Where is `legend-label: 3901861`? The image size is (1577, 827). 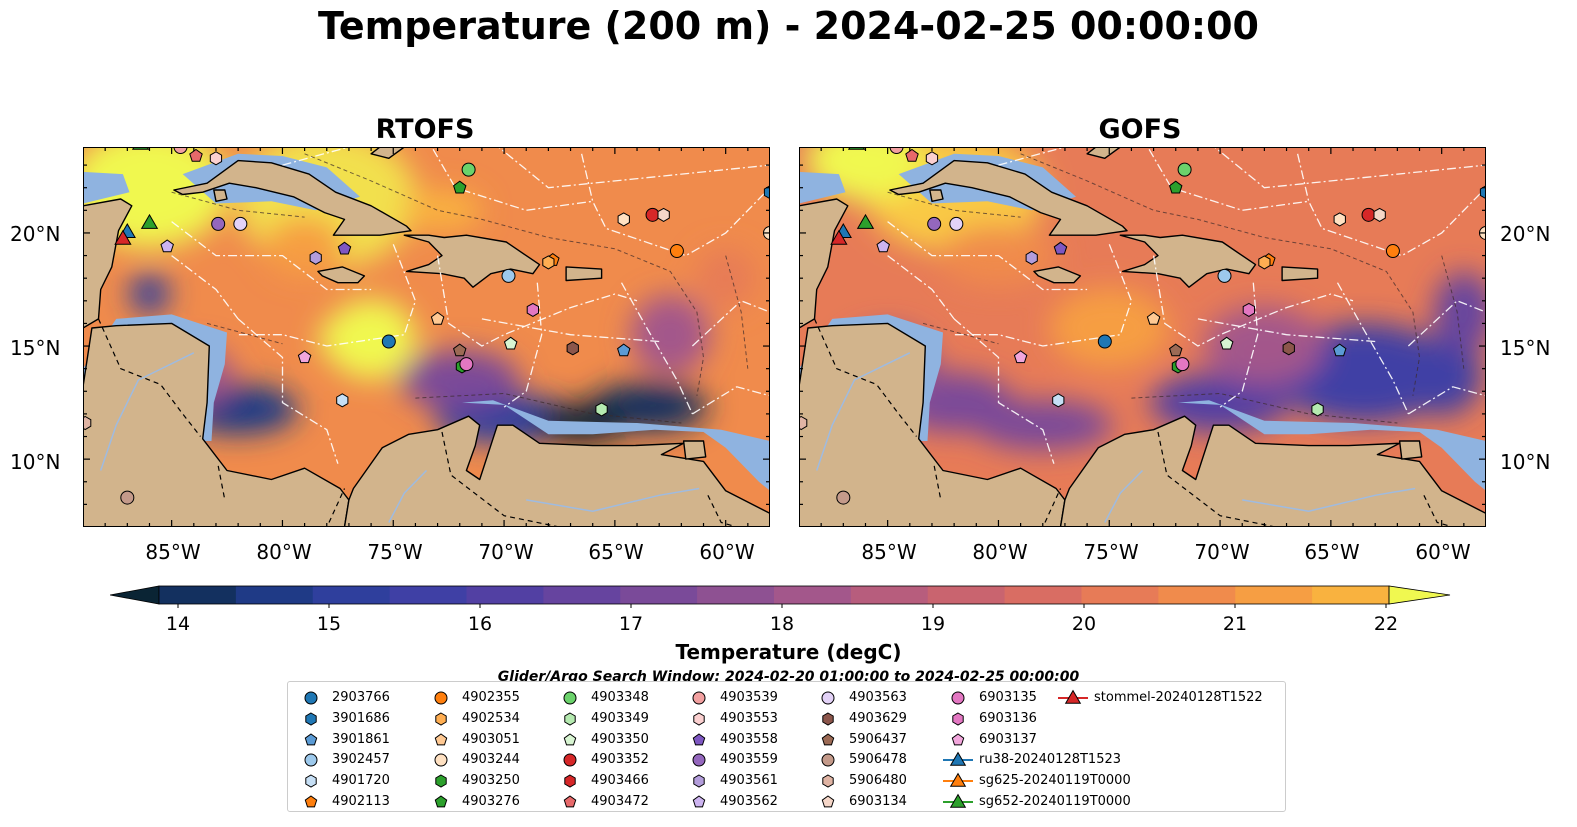
legend-label: 3901861 is located at coordinates (361, 739).